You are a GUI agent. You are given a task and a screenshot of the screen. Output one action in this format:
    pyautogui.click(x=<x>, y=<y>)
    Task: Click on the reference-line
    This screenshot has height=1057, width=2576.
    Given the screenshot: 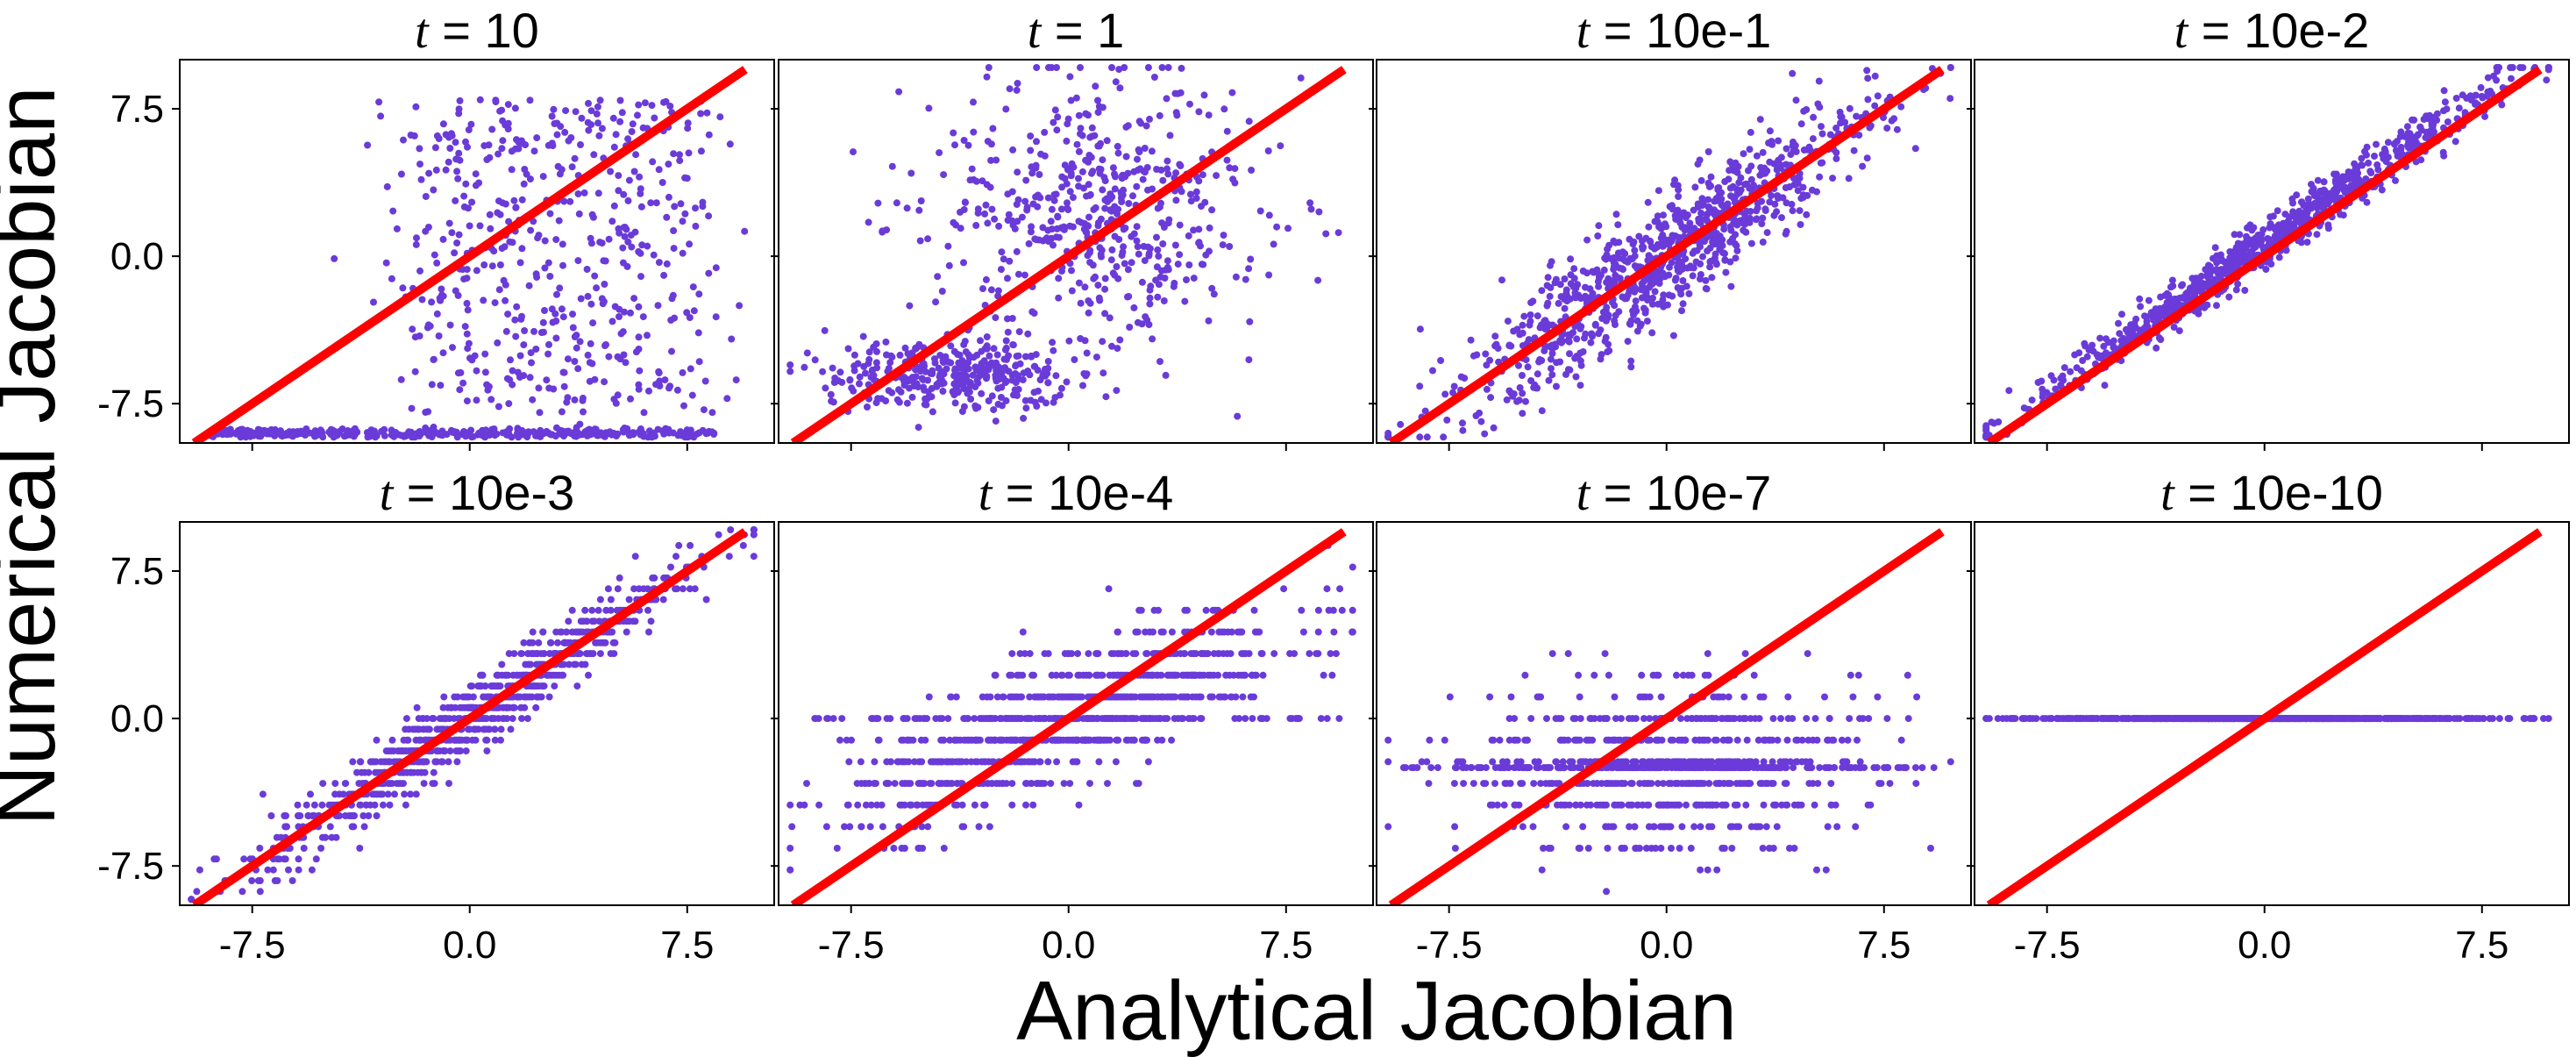 What is the action you would take?
    pyautogui.click(x=469, y=716)
    